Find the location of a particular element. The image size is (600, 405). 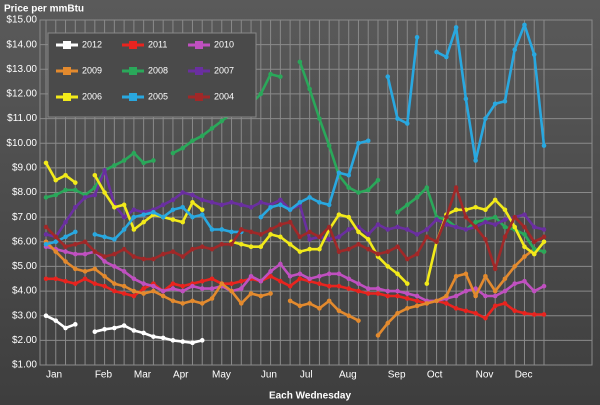

x-tick-label: Dec is located at coordinates (524, 375).